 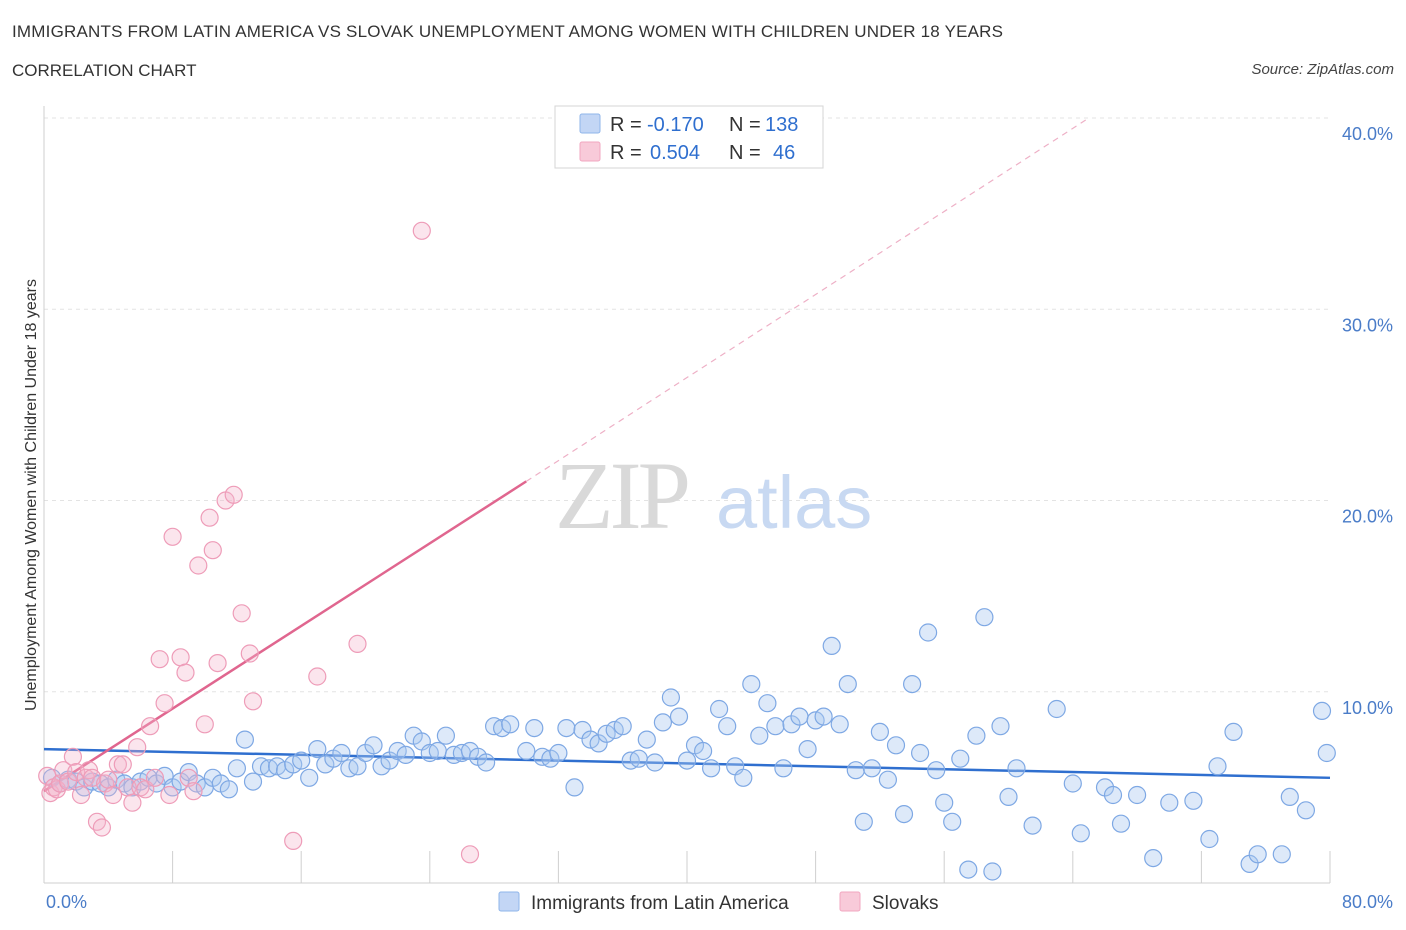 What do you see at coordinates (713, 495) in the screenshot?
I see `watermark: ZIP atlas` at bounding box center [713, 495].